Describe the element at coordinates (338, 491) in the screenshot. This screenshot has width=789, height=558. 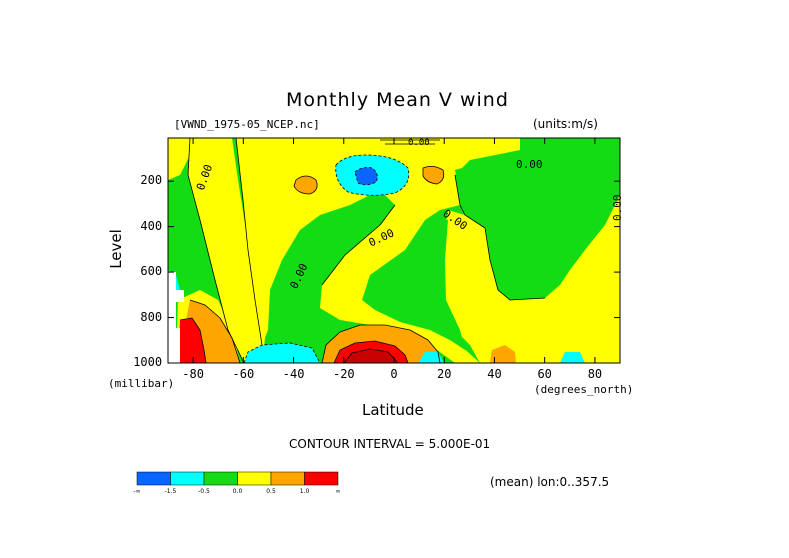
I see `colorbar-label: ∞` at that location.